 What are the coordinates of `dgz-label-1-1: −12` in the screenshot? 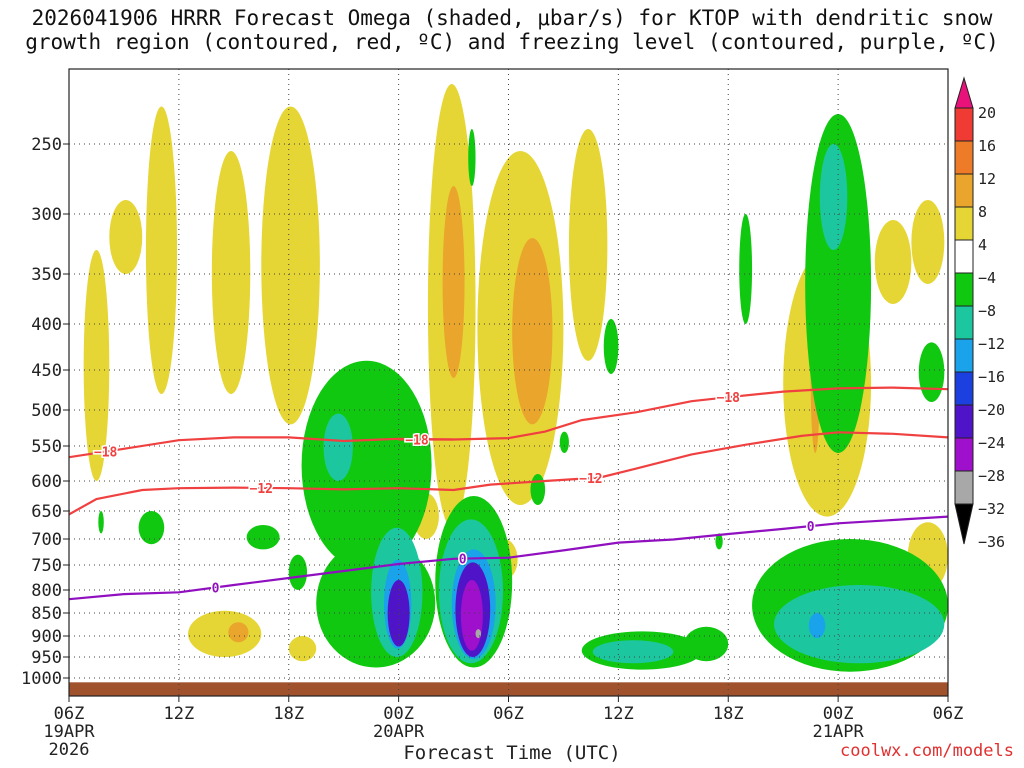 It's located at (590, 479).